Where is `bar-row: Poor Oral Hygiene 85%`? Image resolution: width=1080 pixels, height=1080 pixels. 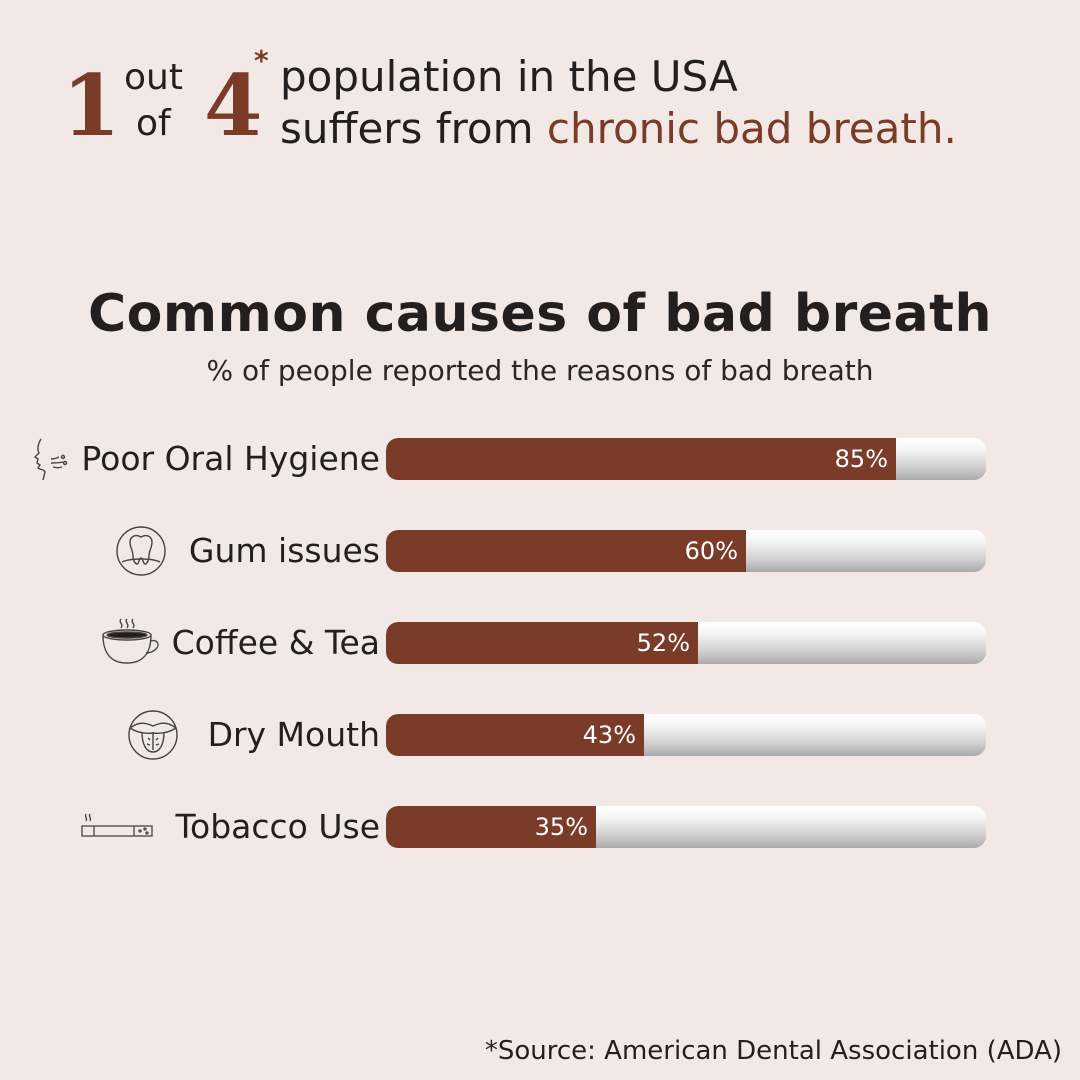 bar-row: Poor Oral Hygiene 85% is located at coordinates (540, 459).